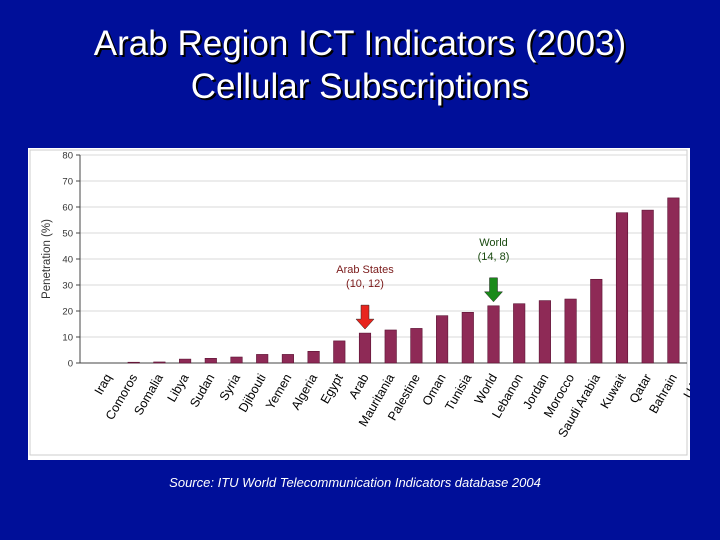  Describe the element at coordinates (230, 387) in the screenshot. I see `x-tick-label: Syria` at that location.